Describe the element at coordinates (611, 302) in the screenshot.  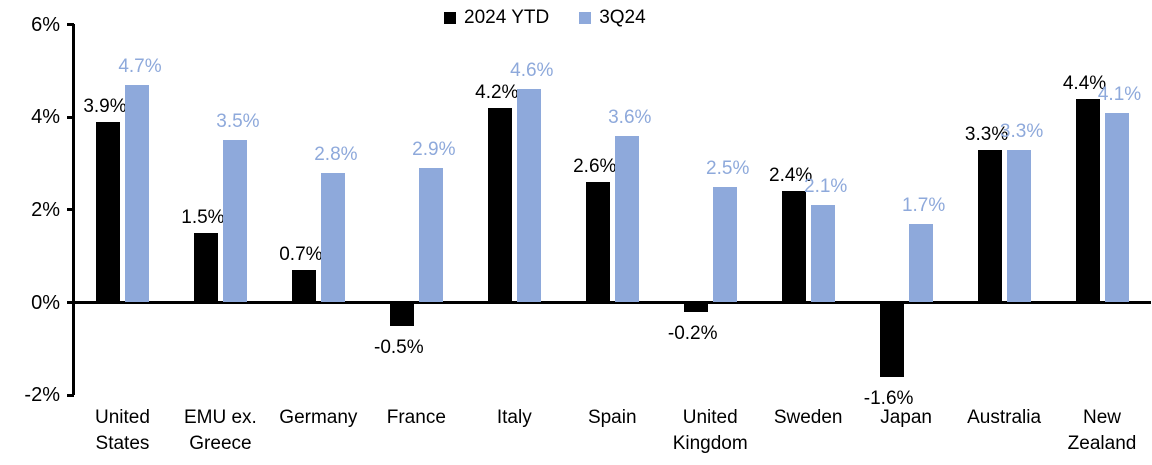
I see `x-axis-zero-line` at that location.